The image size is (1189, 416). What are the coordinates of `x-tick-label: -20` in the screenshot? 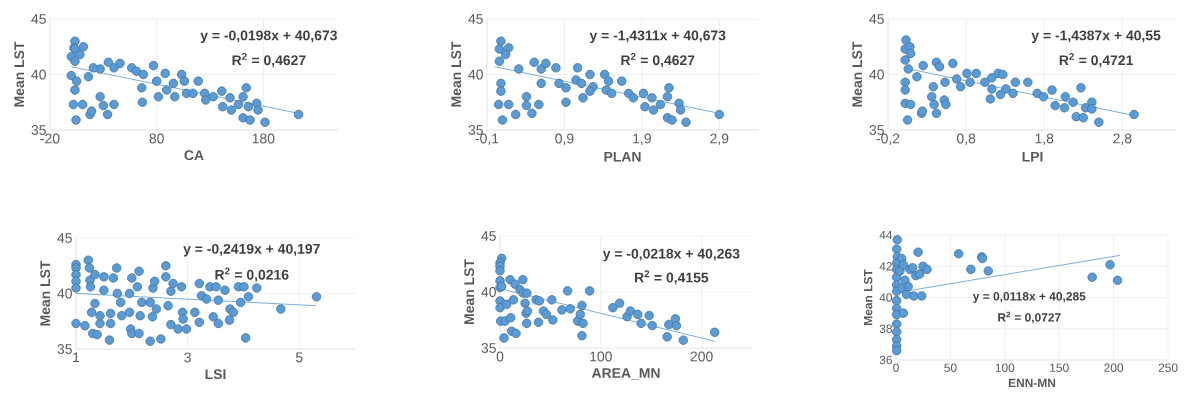 It's located at (50, 138).